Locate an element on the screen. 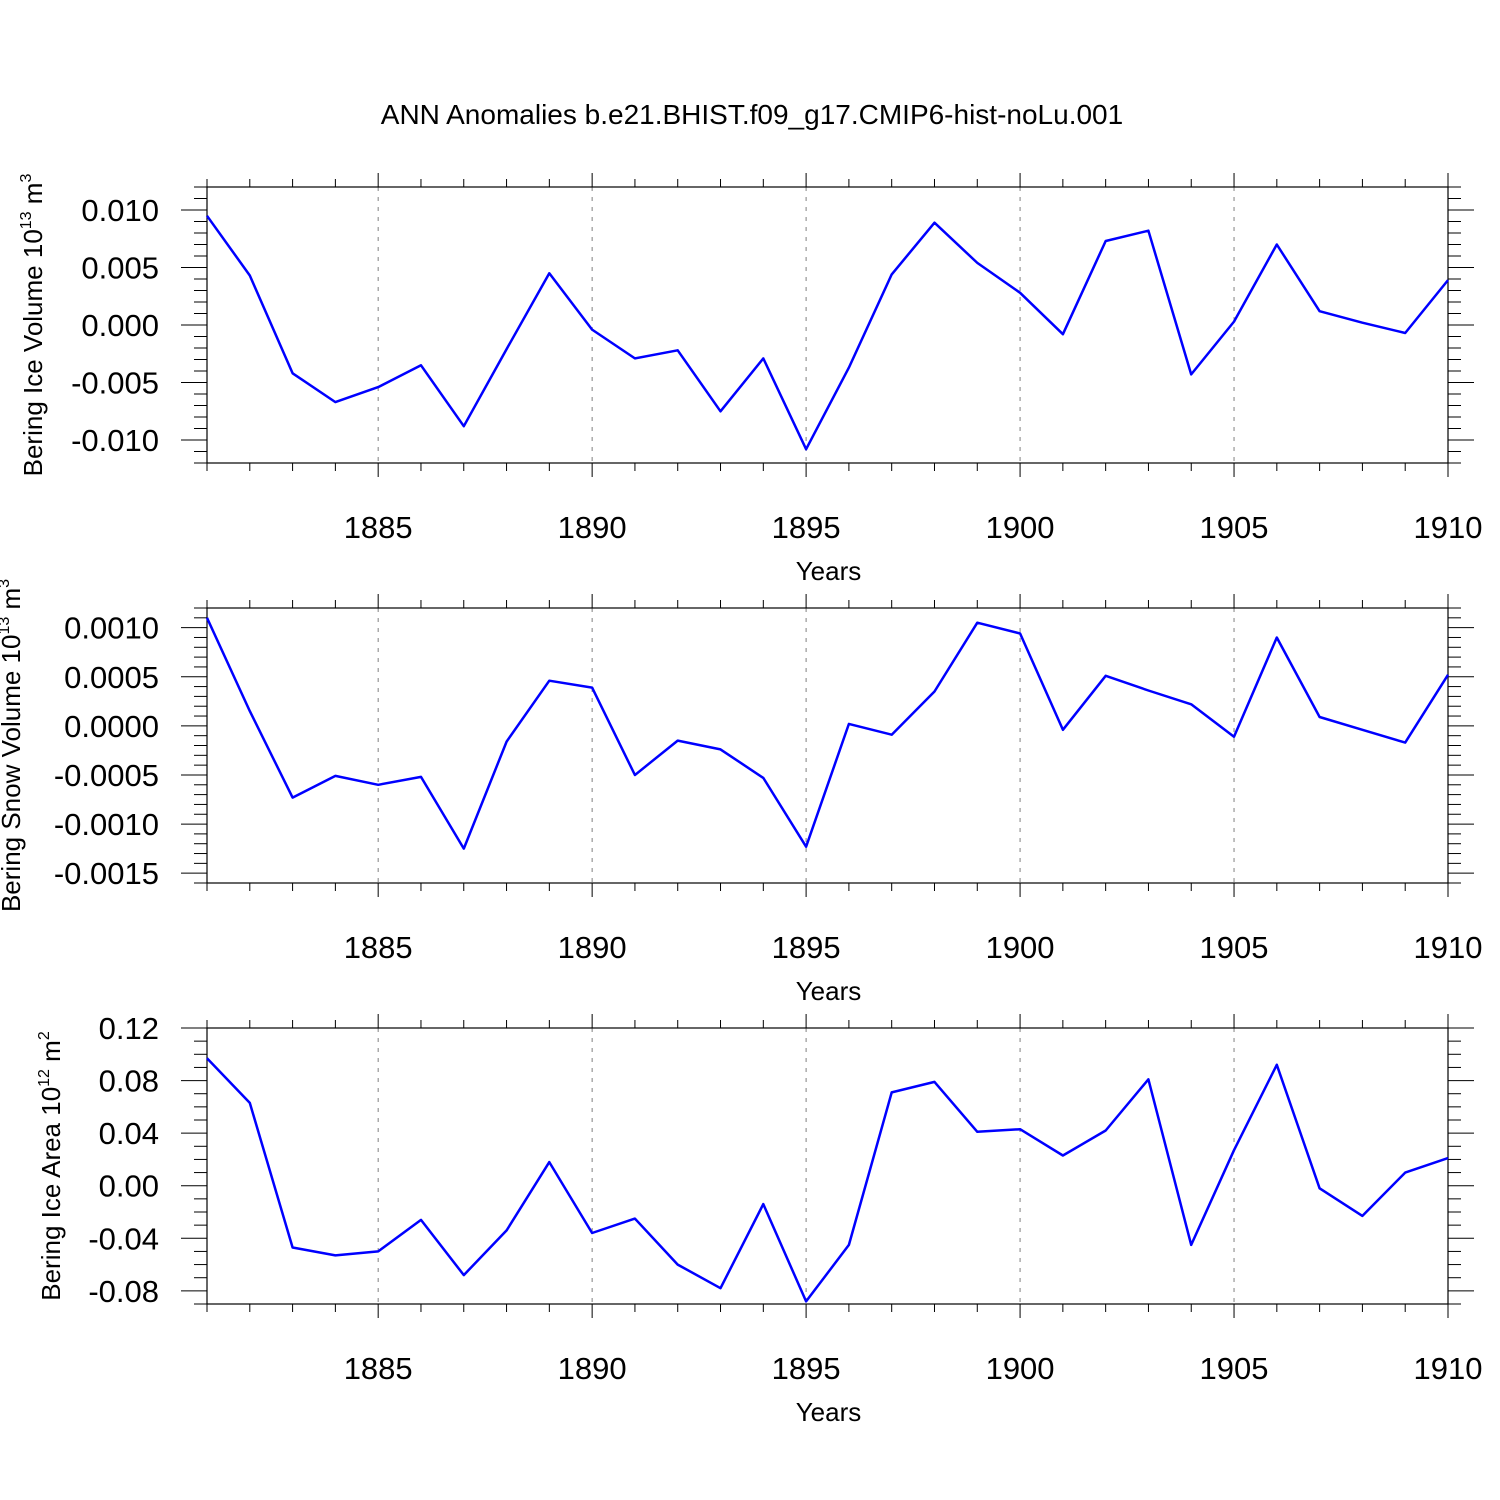 This screenshot has height=1500, width=1500. y-tick-label: 0.0000 is located at coordinates (111, 726).